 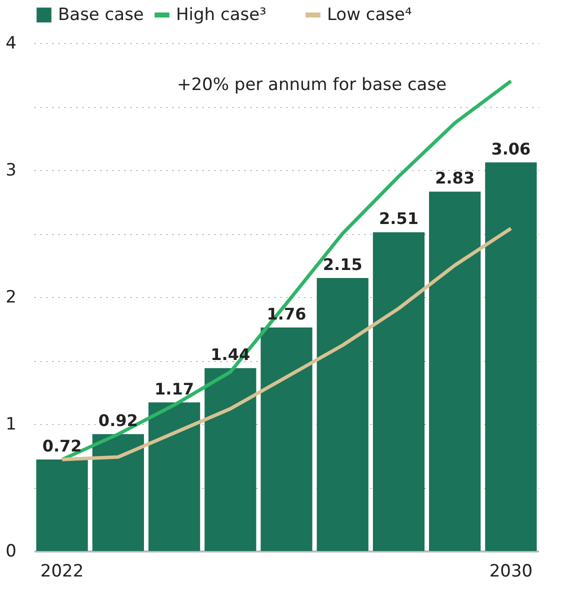 I want to click on data-label: 0.72, so click(x=62, y=446).